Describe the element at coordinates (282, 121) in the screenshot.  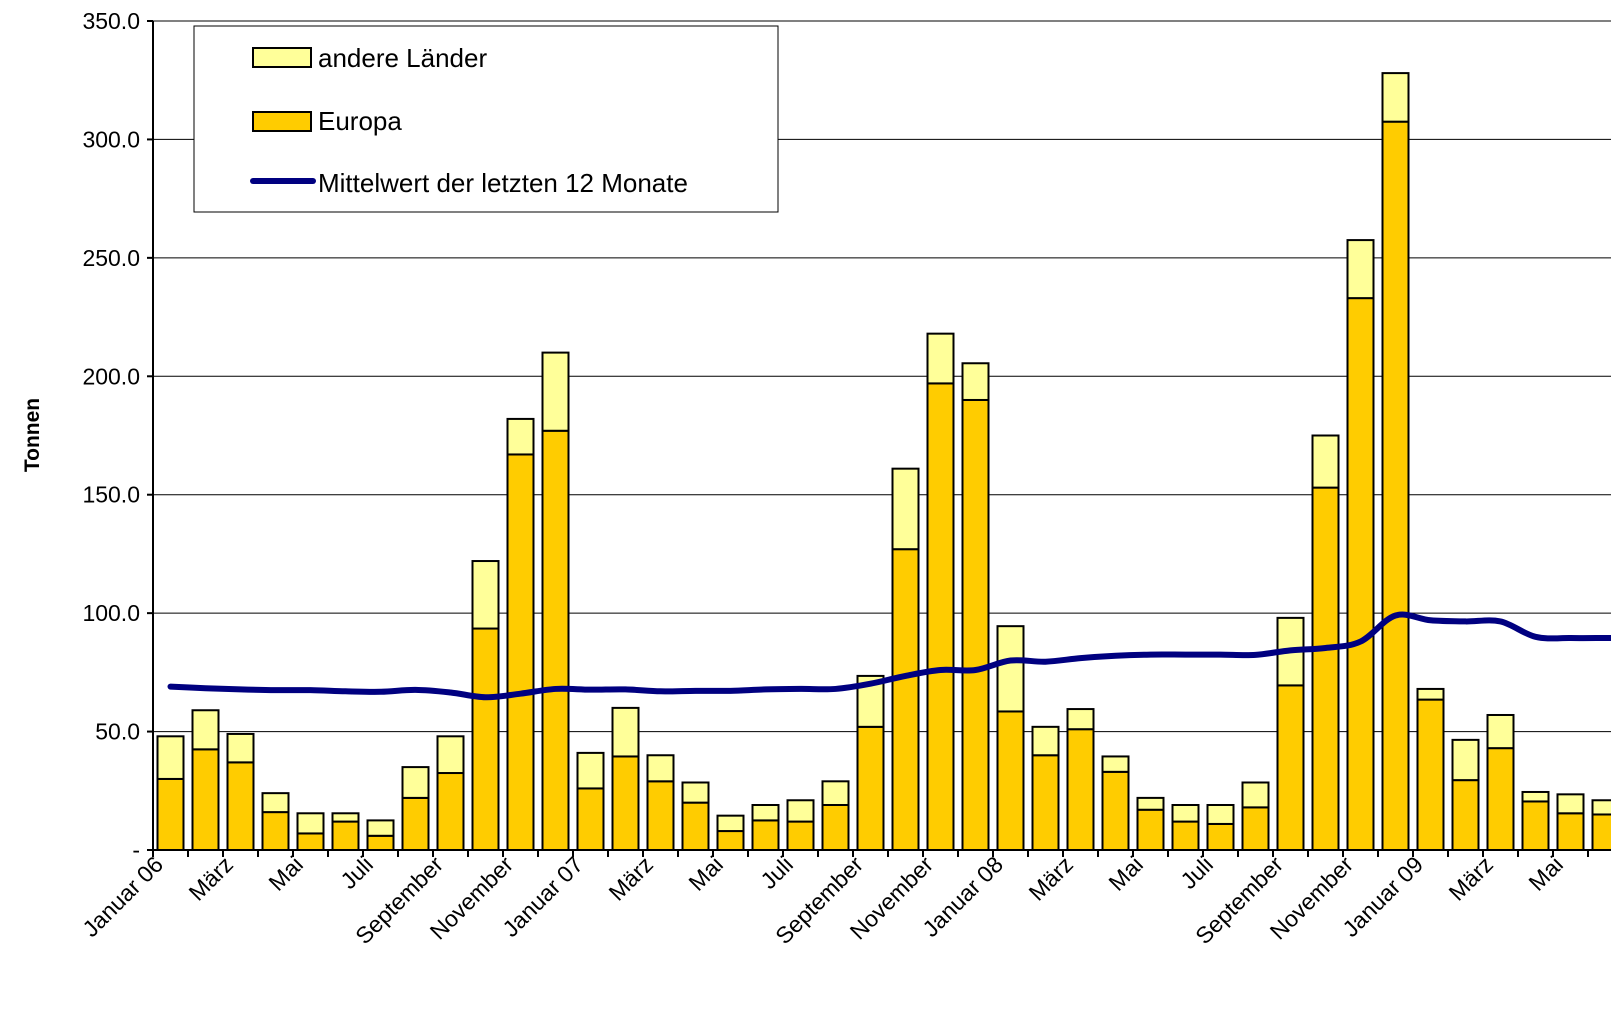
I see `legend-swatch-europa` at that location.